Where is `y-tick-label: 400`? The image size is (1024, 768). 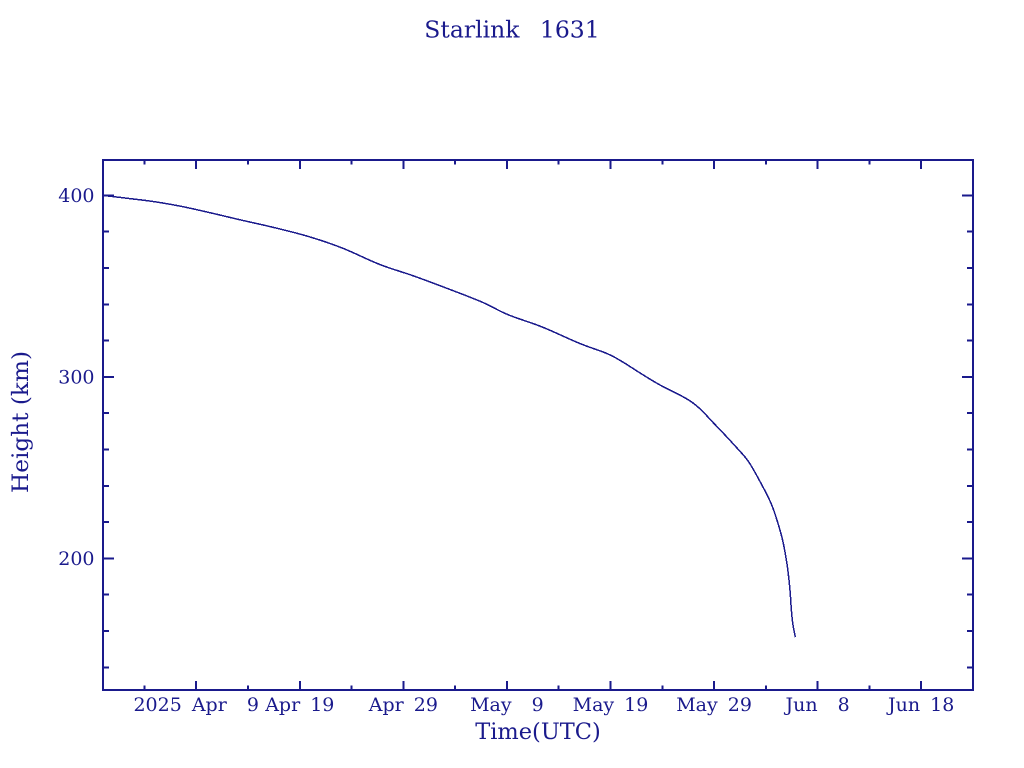 y-tick-label: 400 is located at coordinates (76, 196).